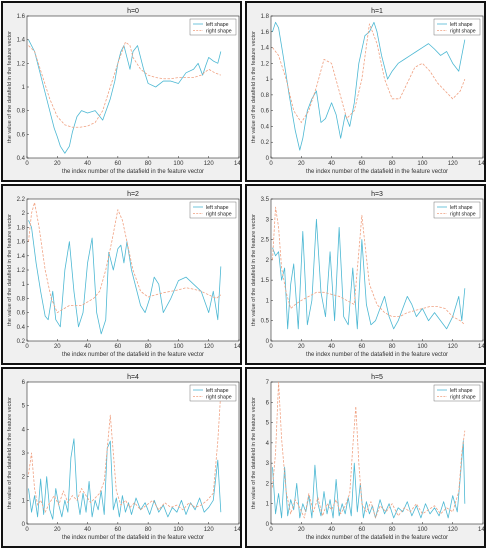 Image resolution: width=487 pixels, height=550 pixels. Describe the element at coordinates (265, 33) in the screenshot. I see `y-tick-label: 1.6` at that location.